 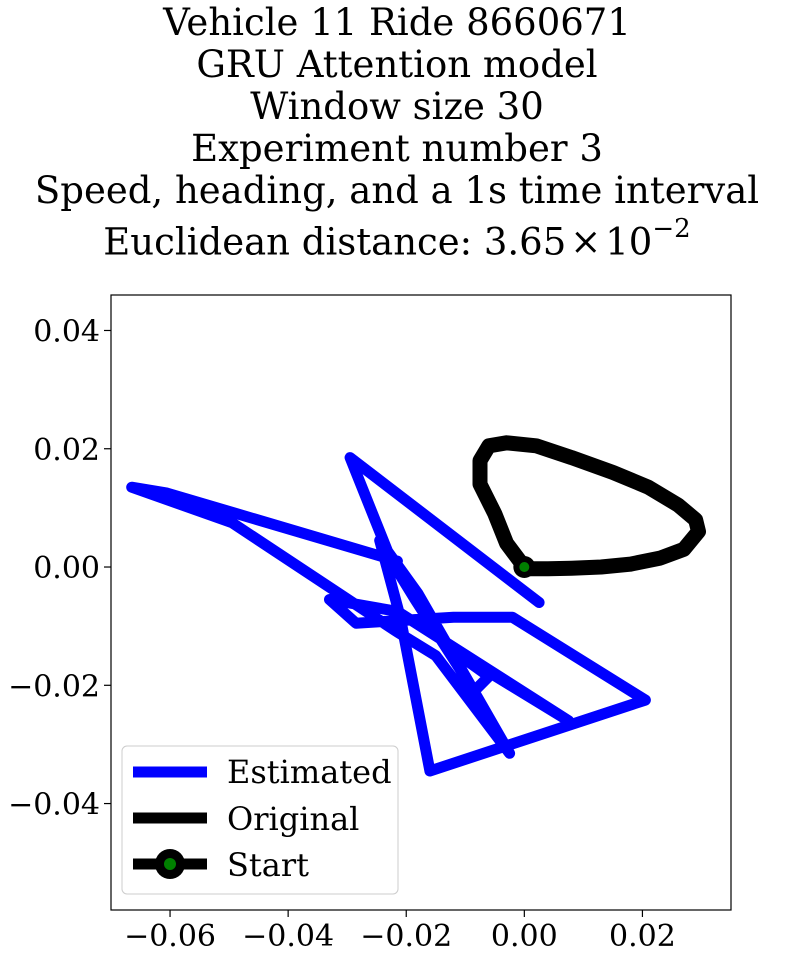 I want to click on legend-label-original: Original, so click(x=293, y=819).